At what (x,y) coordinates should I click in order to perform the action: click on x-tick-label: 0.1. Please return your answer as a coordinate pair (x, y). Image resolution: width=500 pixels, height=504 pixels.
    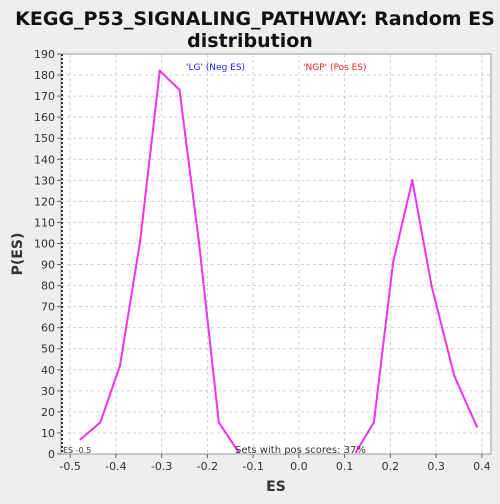
    Looking at the image, I should click on (345, 466).